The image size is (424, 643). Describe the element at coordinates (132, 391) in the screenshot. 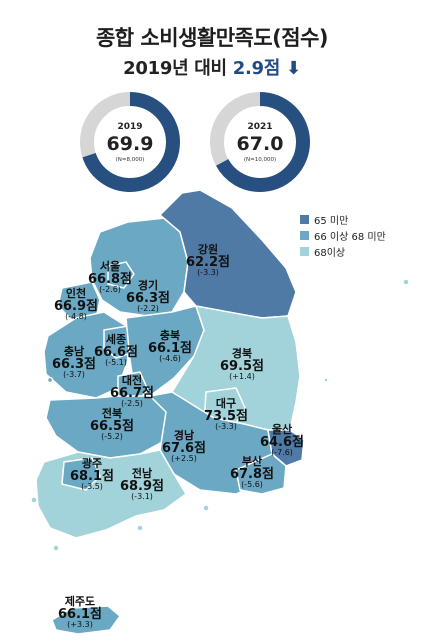

I see `region-label-daejeon: 대전 66.7점 (-2.5)` at that location.